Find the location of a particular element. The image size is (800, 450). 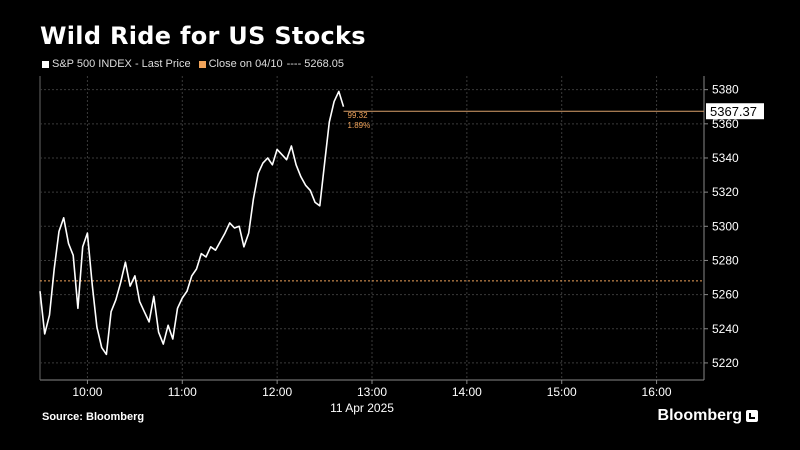

y-tick-label: 5220 is located at coordinates (725, 363).